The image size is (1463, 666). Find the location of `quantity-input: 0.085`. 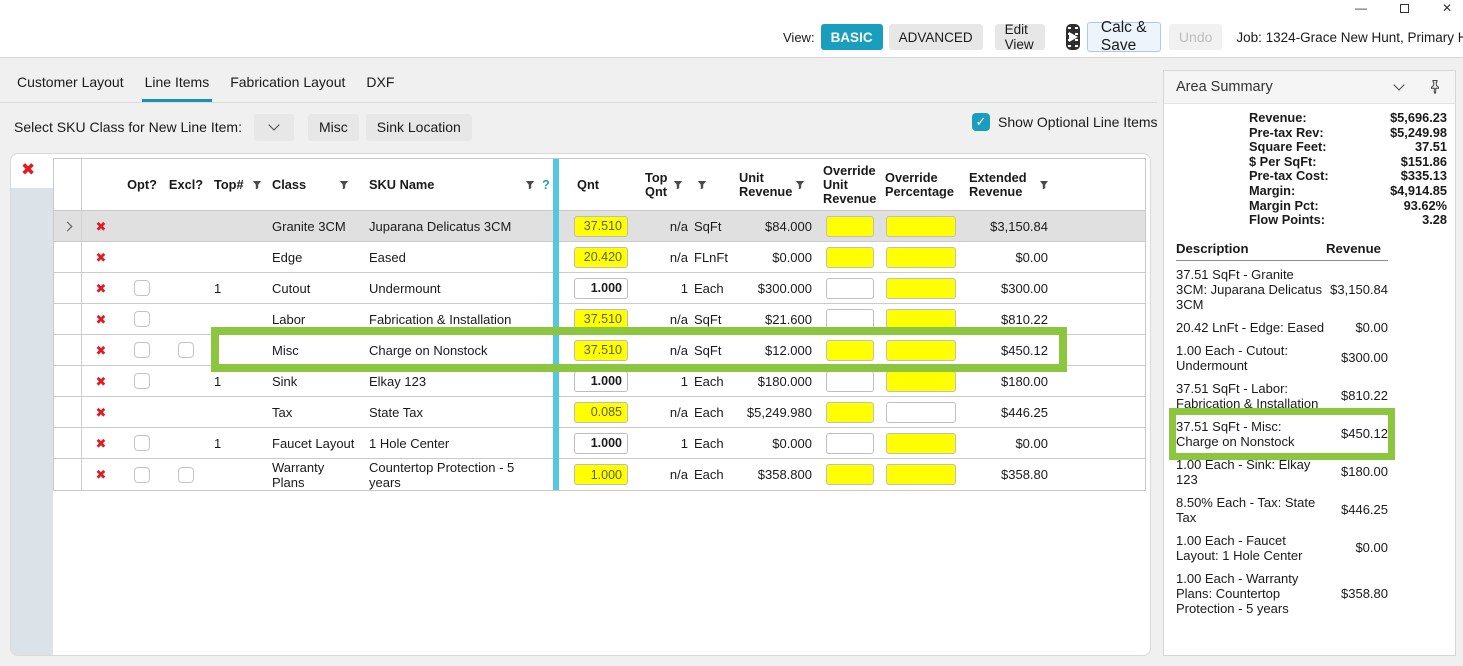

quantity-input: 0.085 is located at coordinates (601, 412).